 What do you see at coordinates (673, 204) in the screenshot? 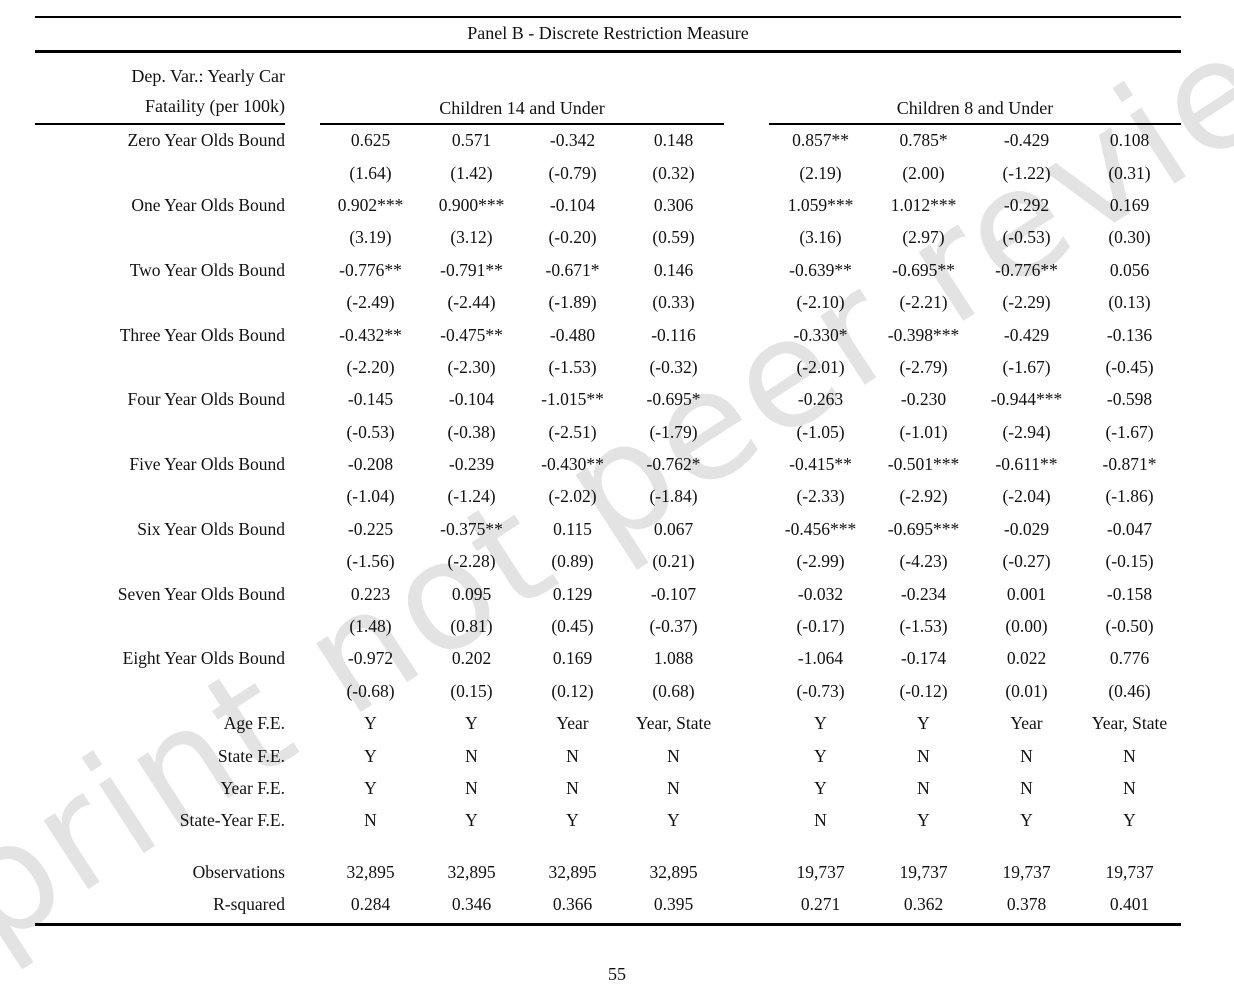
I see `coef-cell: 0.306` at bounding box center [673, 204].